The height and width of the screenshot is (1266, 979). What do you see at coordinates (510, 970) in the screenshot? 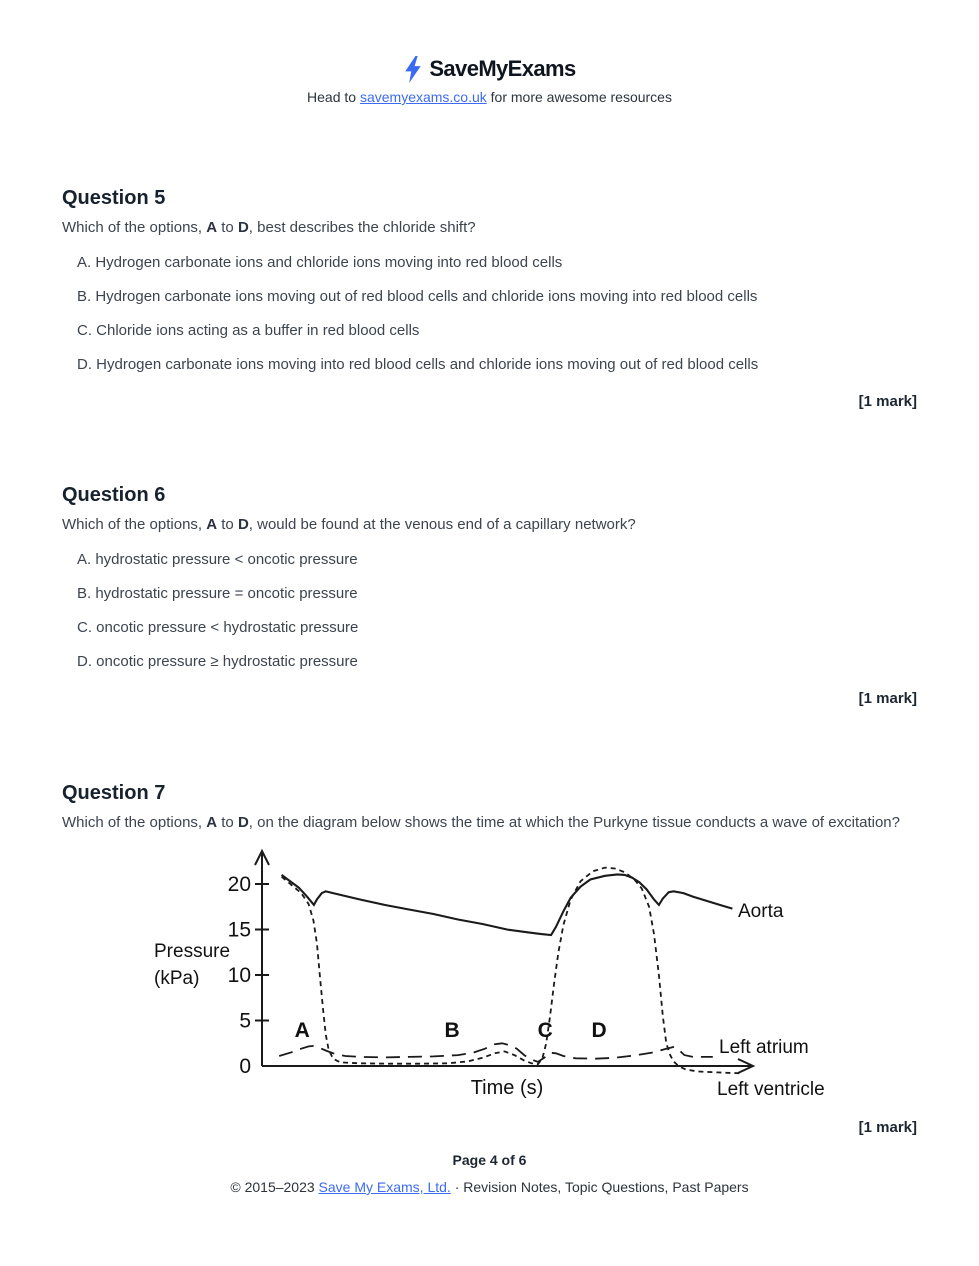
I see `series-left-ventricle` at bounding box center [510, 970].